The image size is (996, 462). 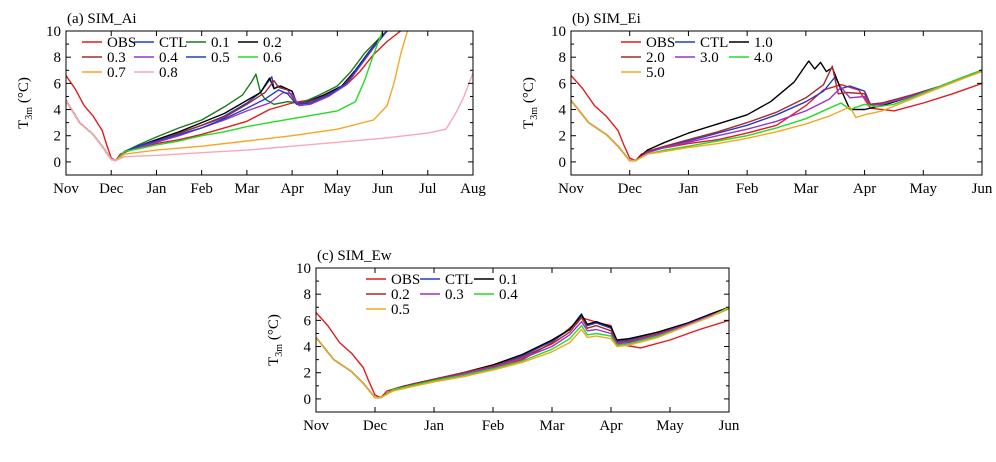 What do you see at coordinates (102, 19) in the screenshot?
I see `chart-title: (a) SIM_Ai` at bounding box center [102, 19].